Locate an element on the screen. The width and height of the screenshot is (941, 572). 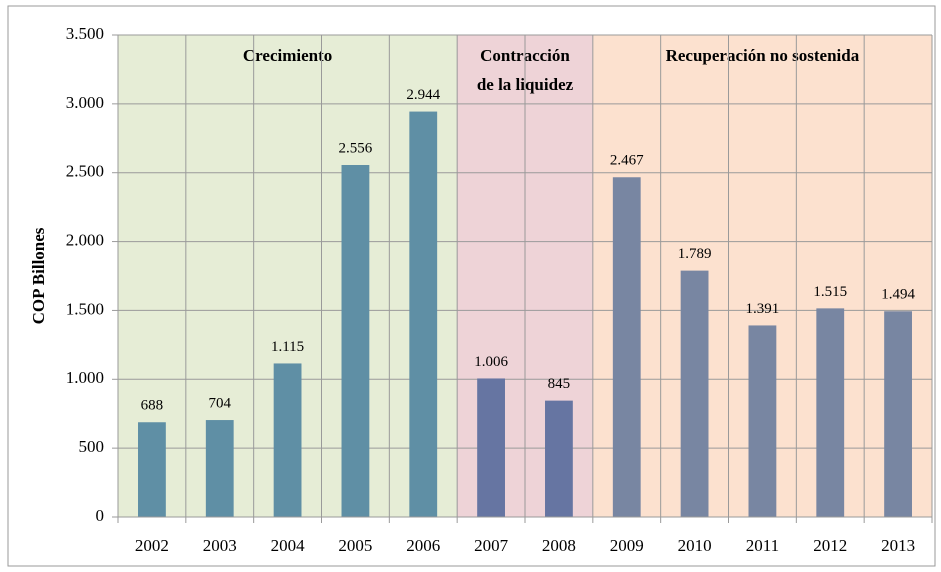
region-label: Crecimiento is located at coordinates (287, 55).